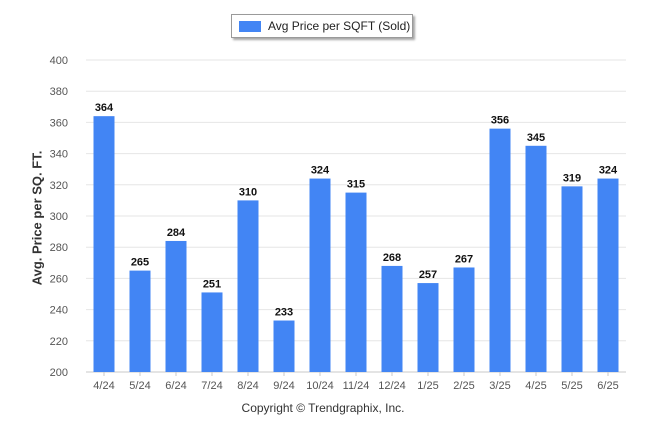  I want to click on y-tick-label: 380, so click(59, 92).